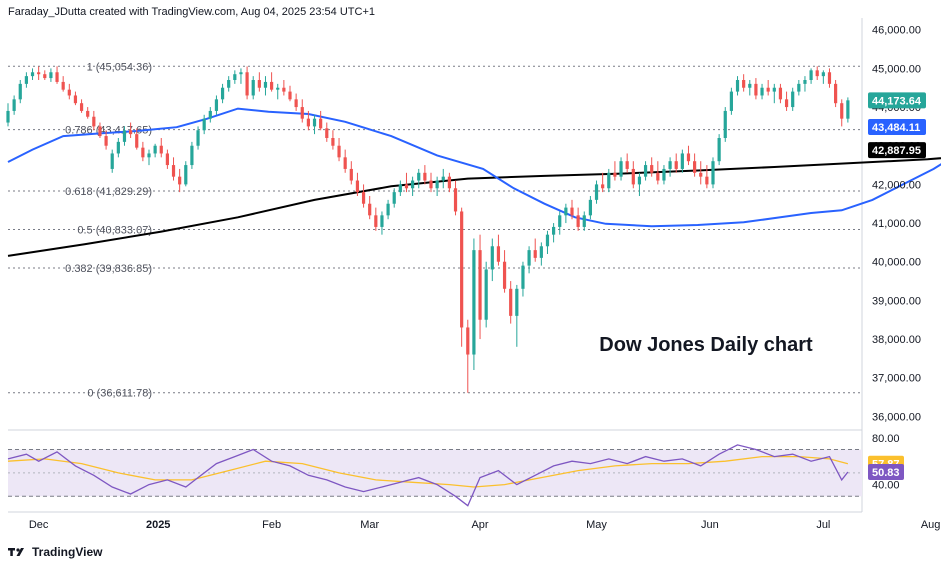  What do you see at coordinates (16, 552) in the screenshot?
I see `tradingview-logo-icon` at bounding box center [16, 552].